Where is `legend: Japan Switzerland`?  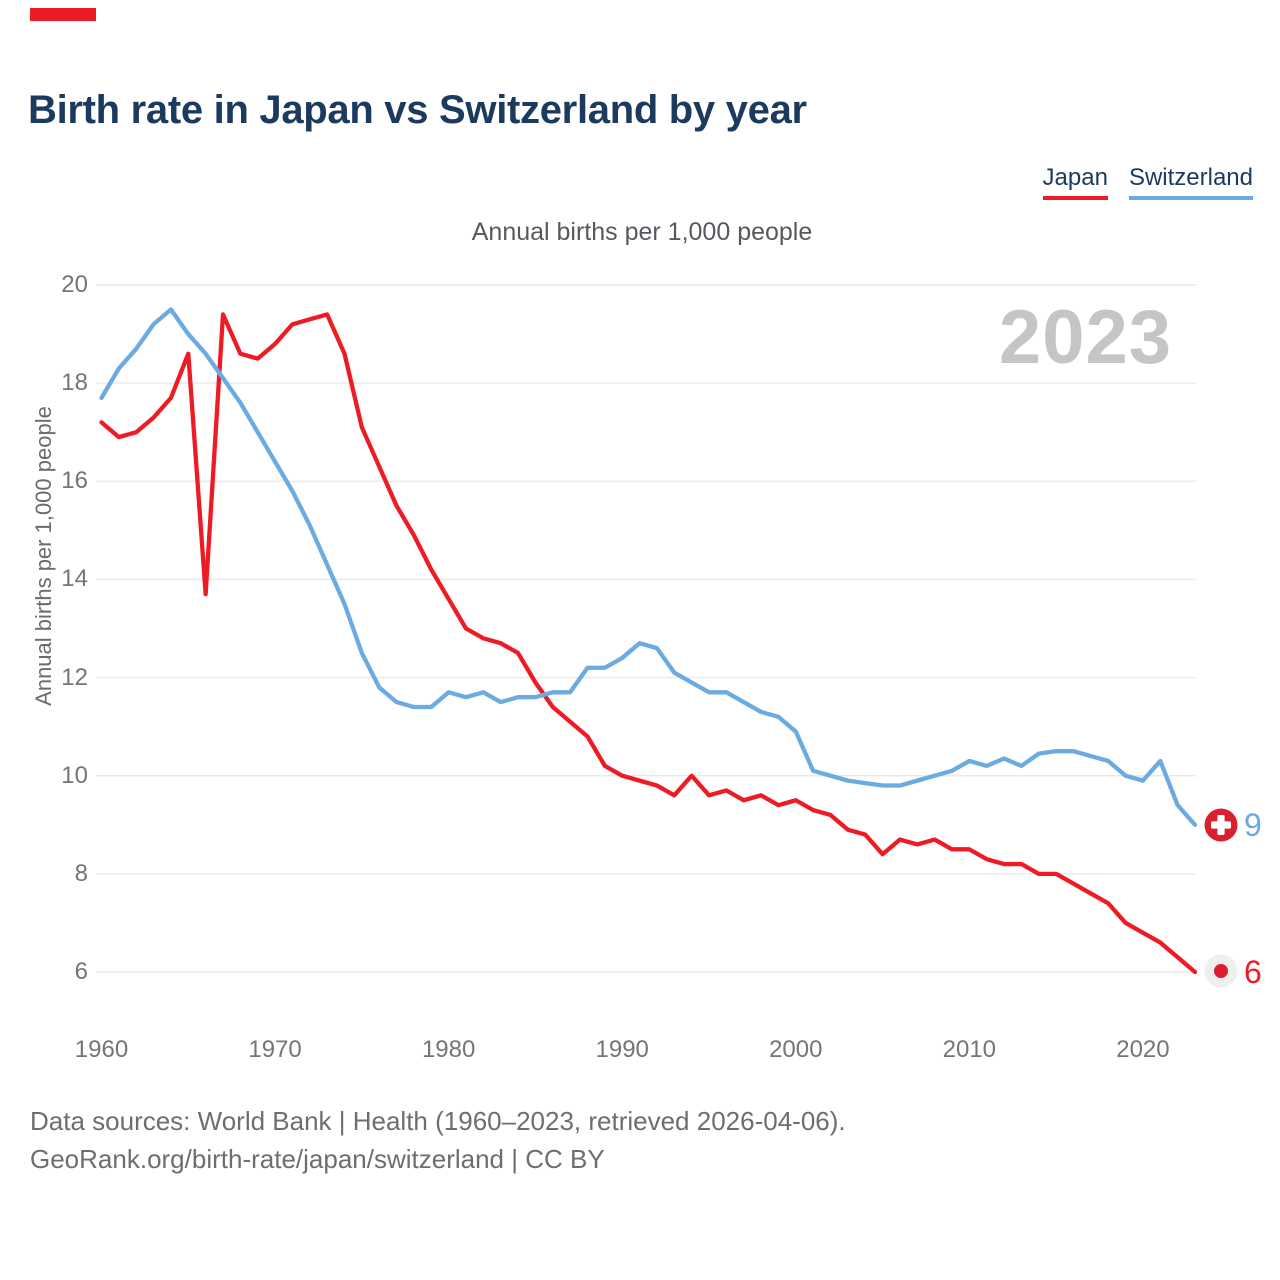 legend: Japan Switzerland is located at coordinates (1147, 182).